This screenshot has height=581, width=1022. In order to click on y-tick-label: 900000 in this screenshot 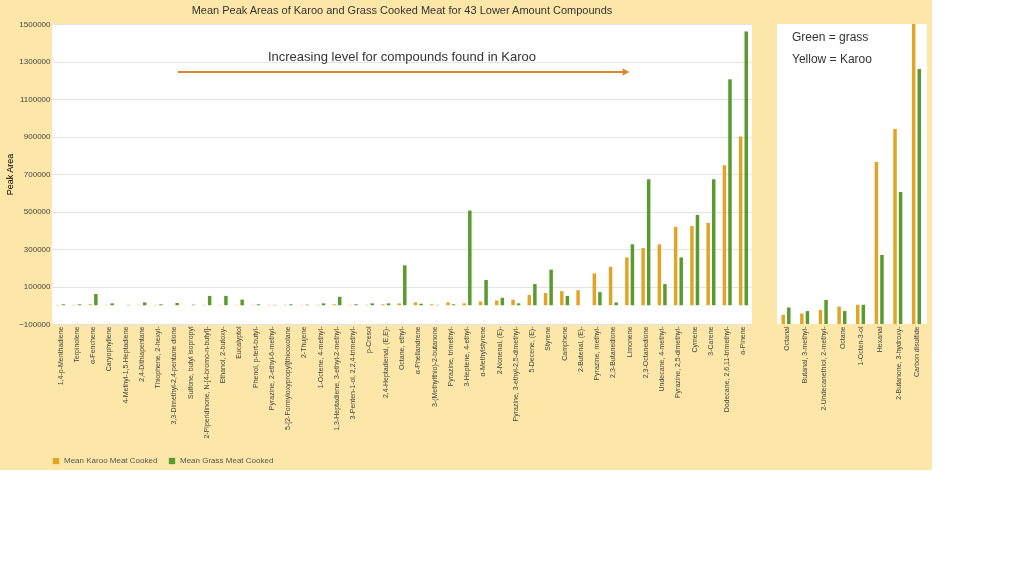, I will do `click(37, 136)`.